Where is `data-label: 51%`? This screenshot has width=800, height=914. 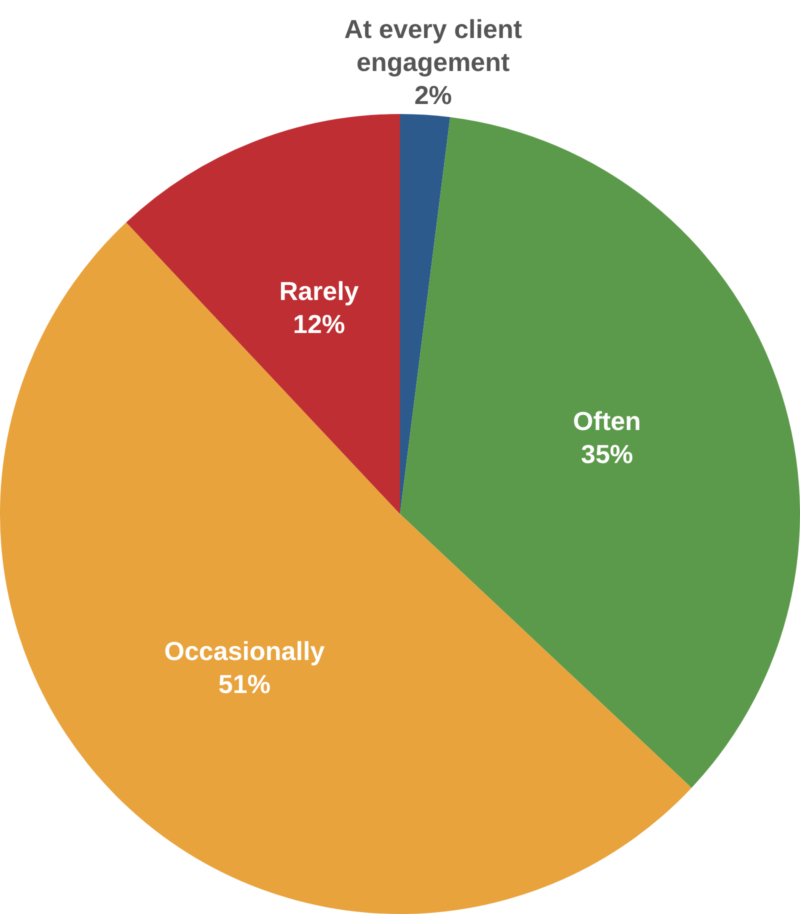
data-label: 51% is located at coordinates (244, 684).